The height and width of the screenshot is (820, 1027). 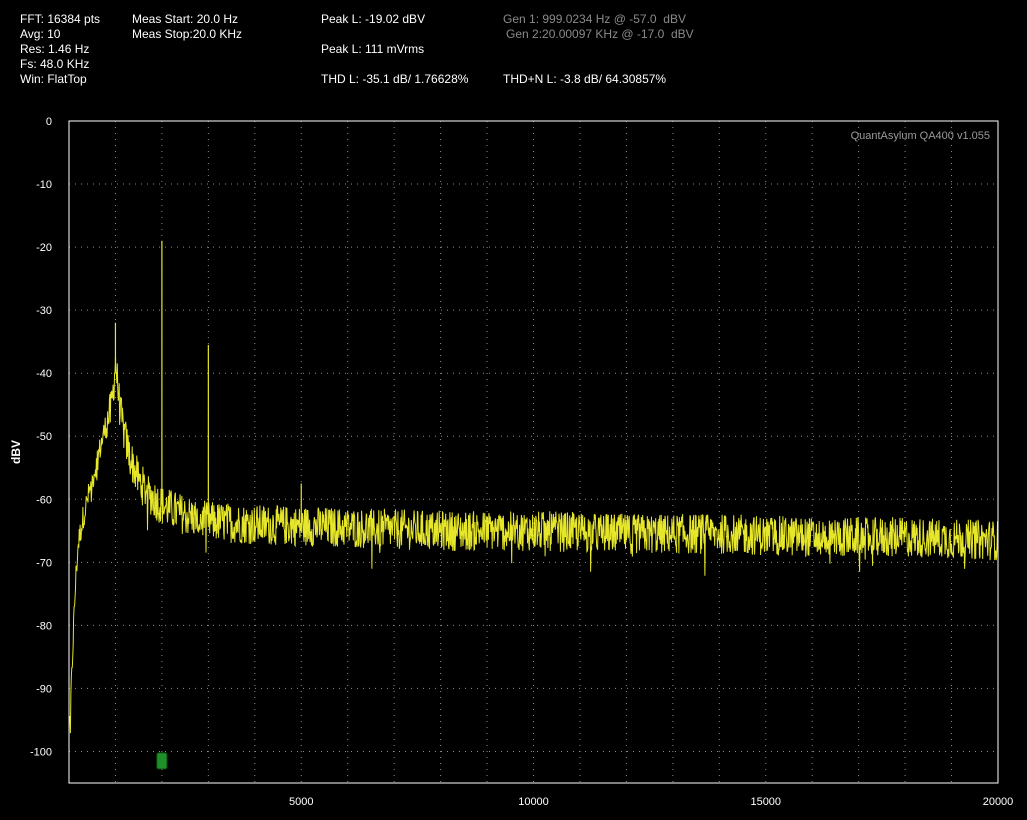 I want to click on x-tick-label: 5000, so click(x=301, y=802).